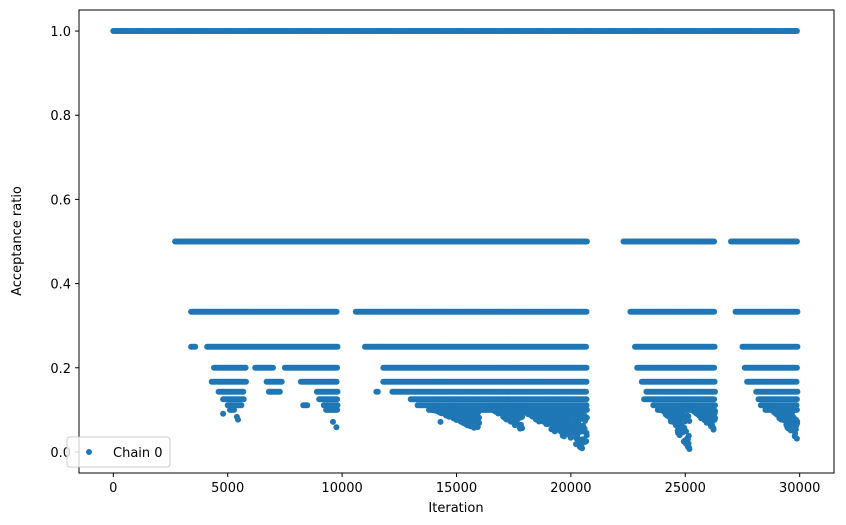 This screenshot has width=846, height=525. Describe the element at coordinates (17, 241) in the screenshot. I see `y-axis-label: Acceptance ratio` at that location.